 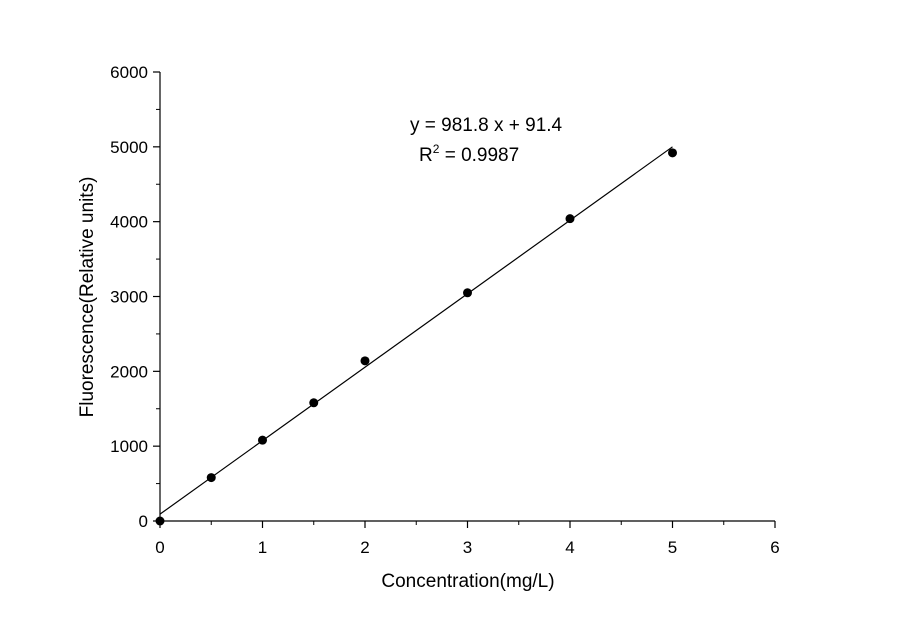 What do you see at coordinates (129, 72) in the screenshot?
I see `y-tick-label: 6000` at bounding box center [129, 72].